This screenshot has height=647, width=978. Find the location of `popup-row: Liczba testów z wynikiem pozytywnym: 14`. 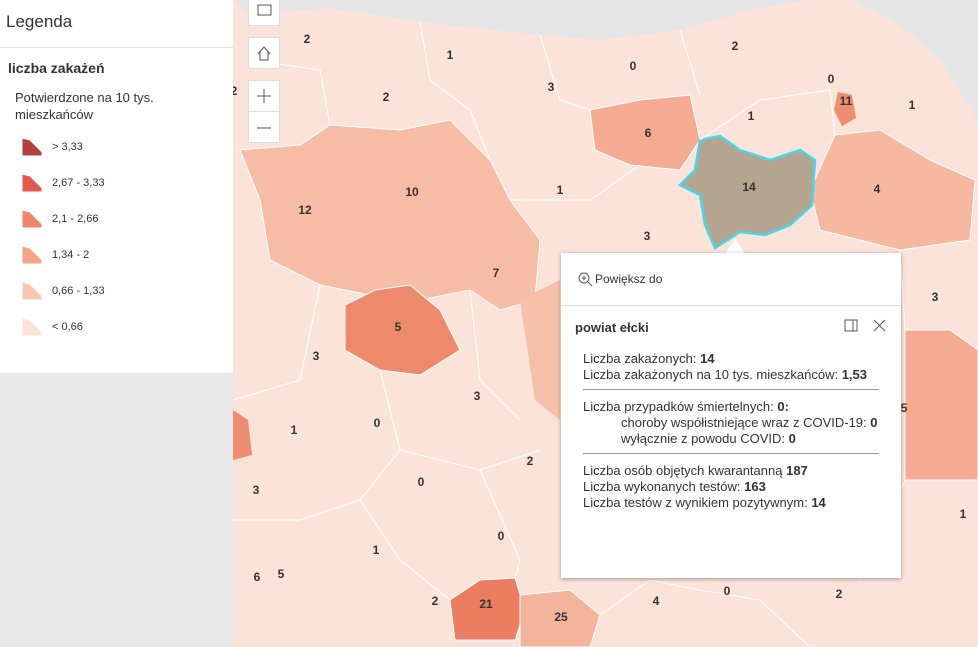

popup-row: Liczba testów z wynikiem pozytywnym: 14 is located at coordinates (731, 503).